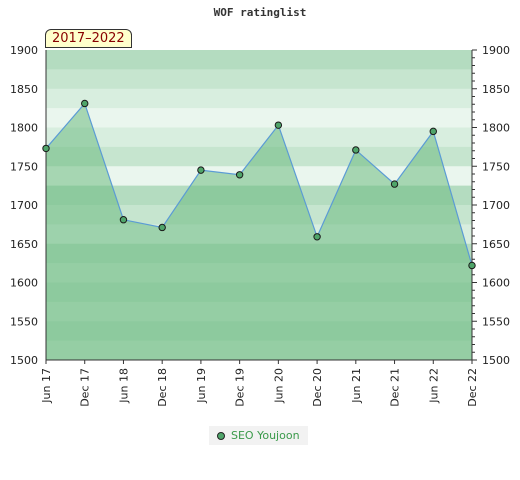  Describe the element at coordinates (201, 386) in the screenshot. I see `x-tick-label: Jun 19` at that location.